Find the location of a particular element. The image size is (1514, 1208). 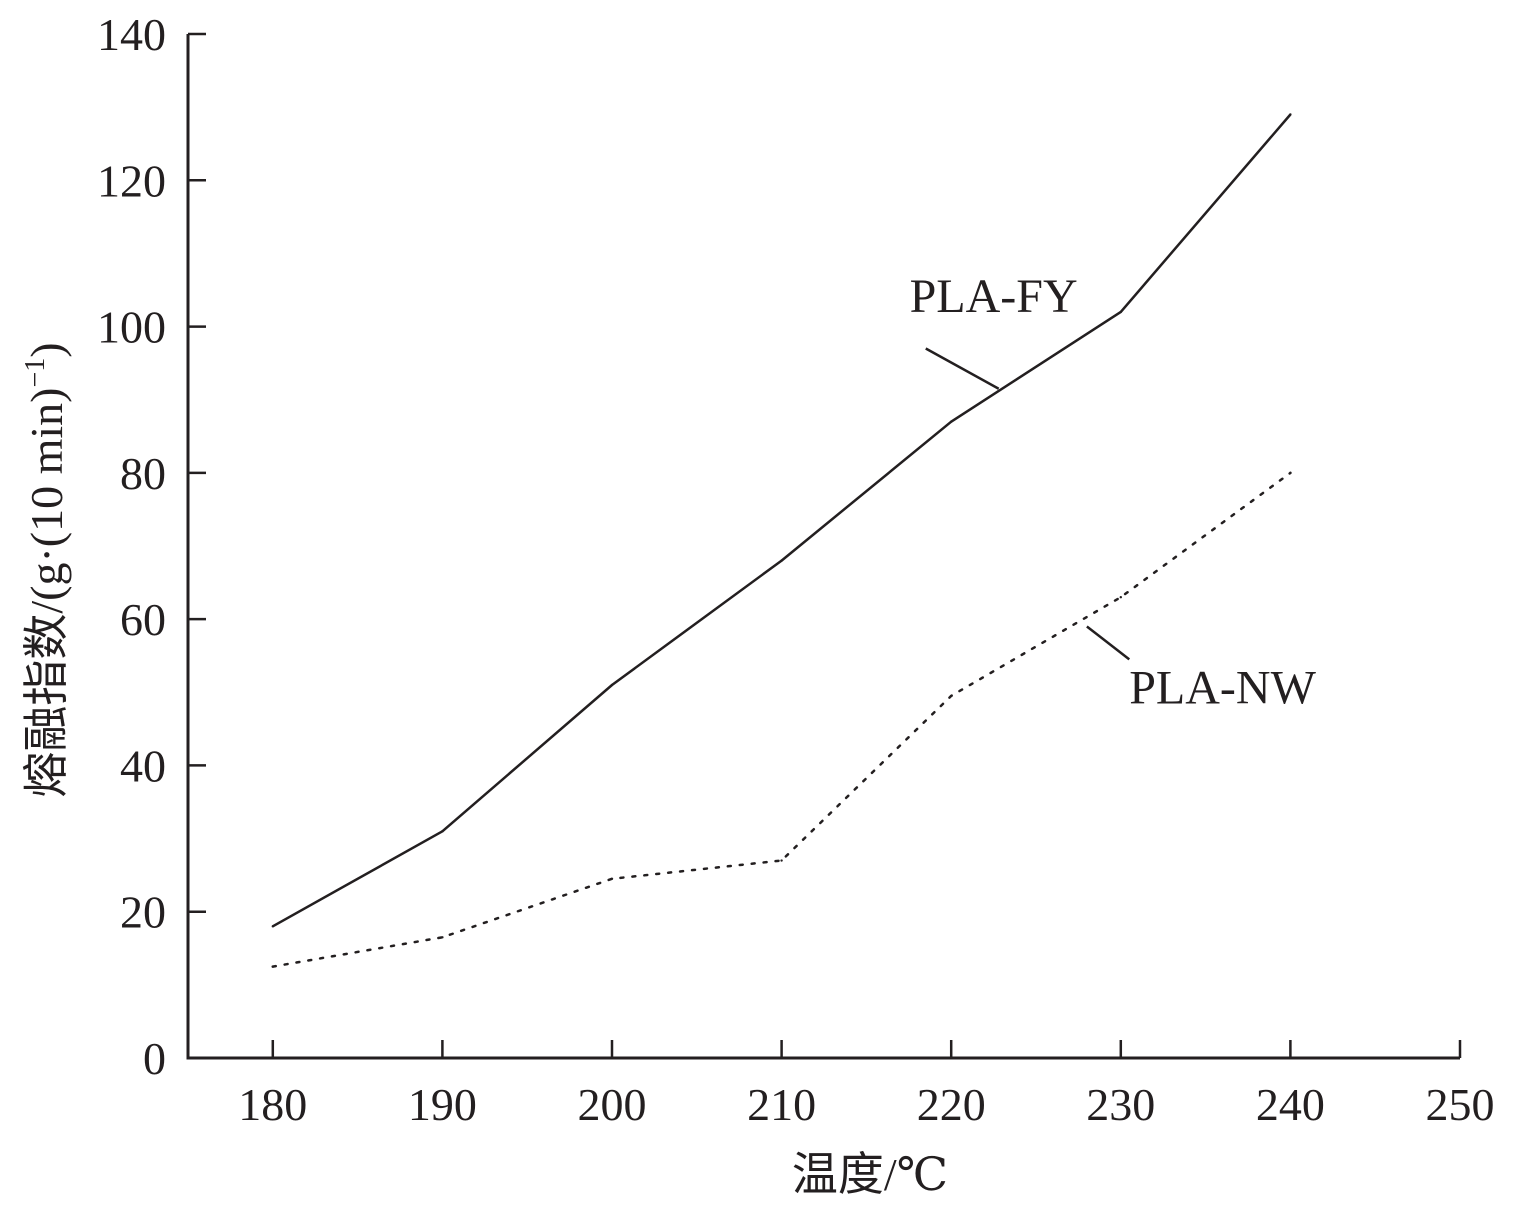

y-tick-label: 20 is located at coordinates (143, 912).